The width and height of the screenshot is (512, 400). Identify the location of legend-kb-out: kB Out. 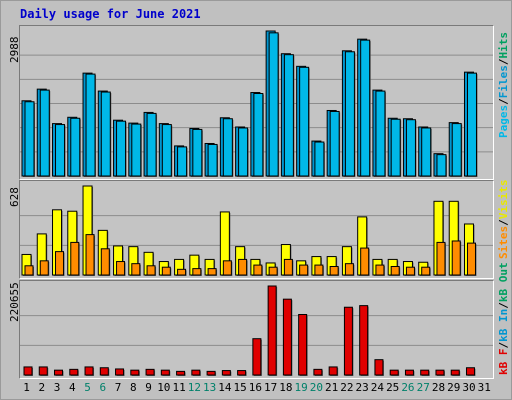
(503, 282).